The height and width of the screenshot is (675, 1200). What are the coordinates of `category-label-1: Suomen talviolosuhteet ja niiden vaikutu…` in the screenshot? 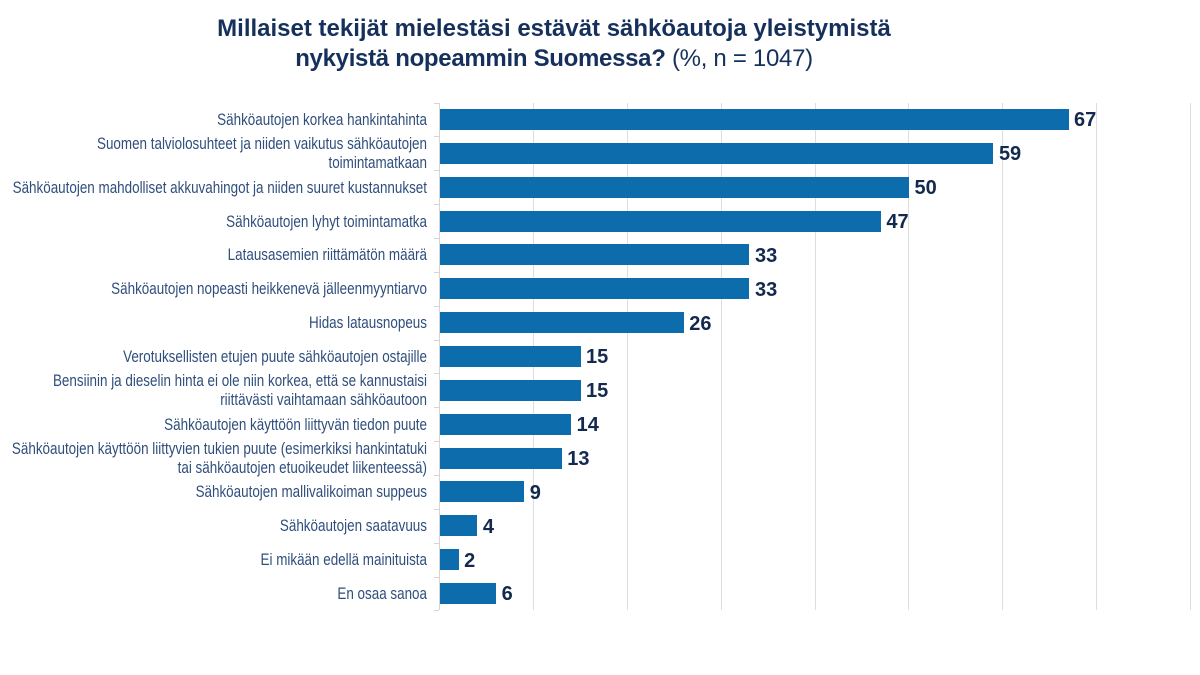 It's located at (261, 153).